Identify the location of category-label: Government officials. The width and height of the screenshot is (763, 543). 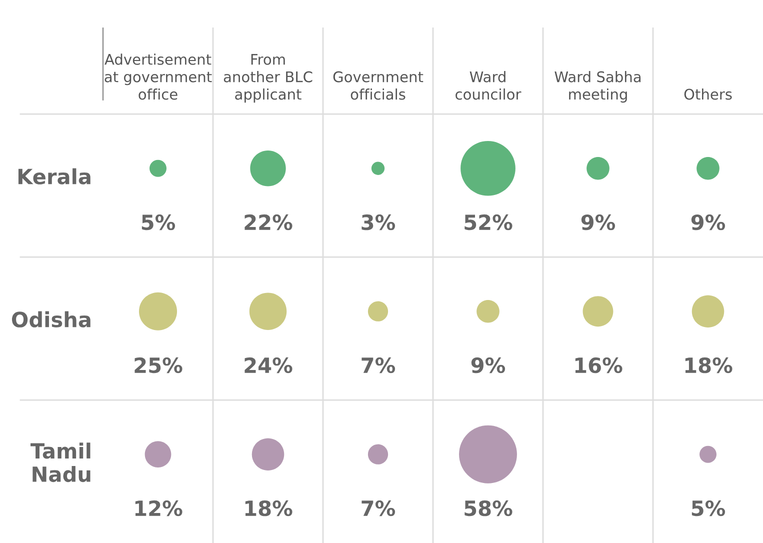
(378, 85).